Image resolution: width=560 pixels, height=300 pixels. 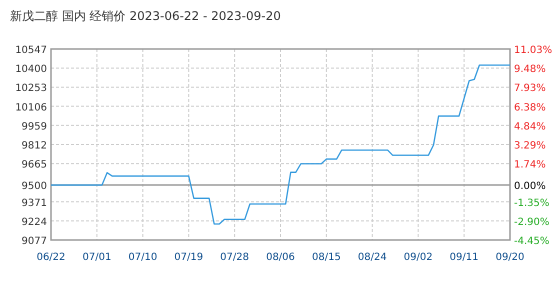 What do you see at coordinates (34, 186) in the screenshot?
I see `y-tick-label: 9500` at bounding box center [34, 186].